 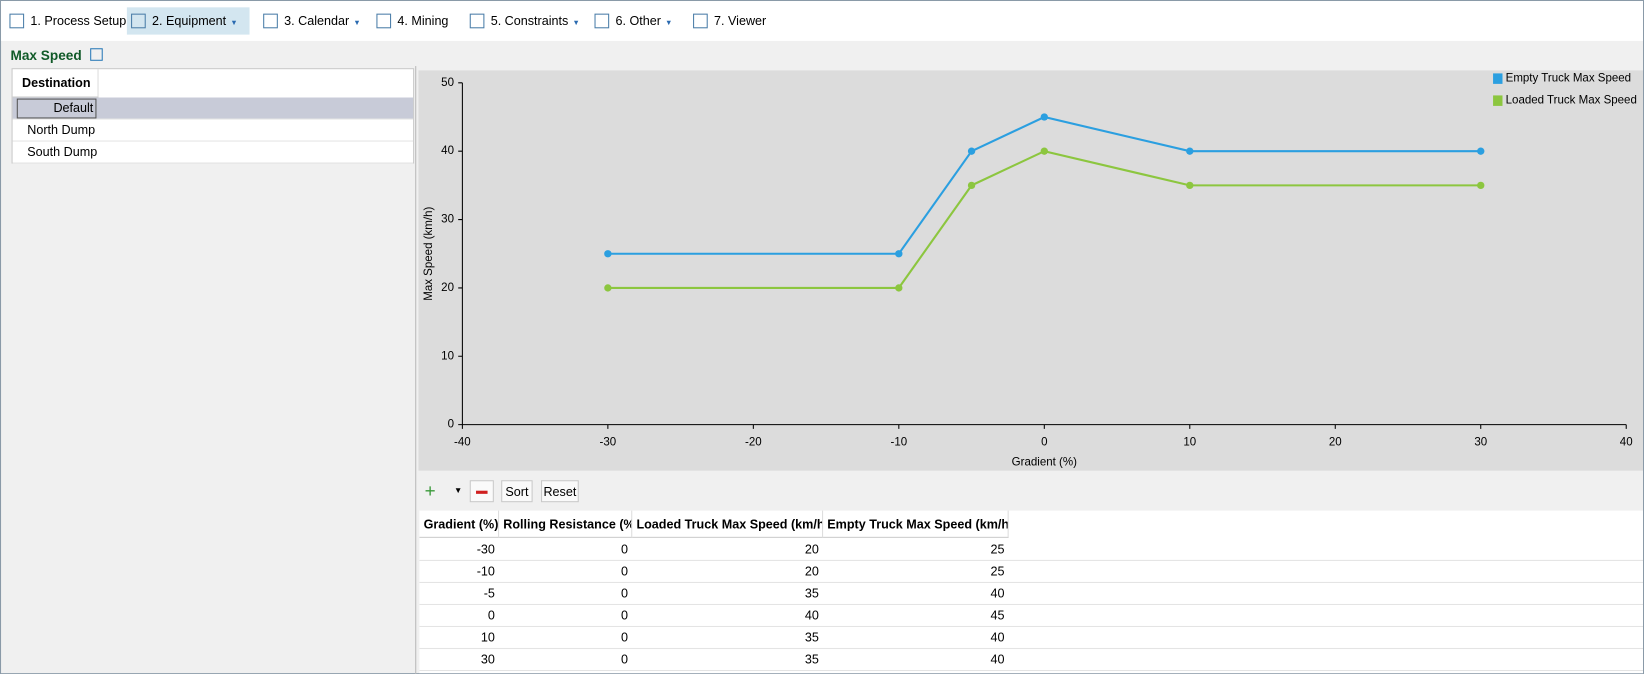 I want to click on toolbar-label: 2. Equipment, so click(x=189, y=21).